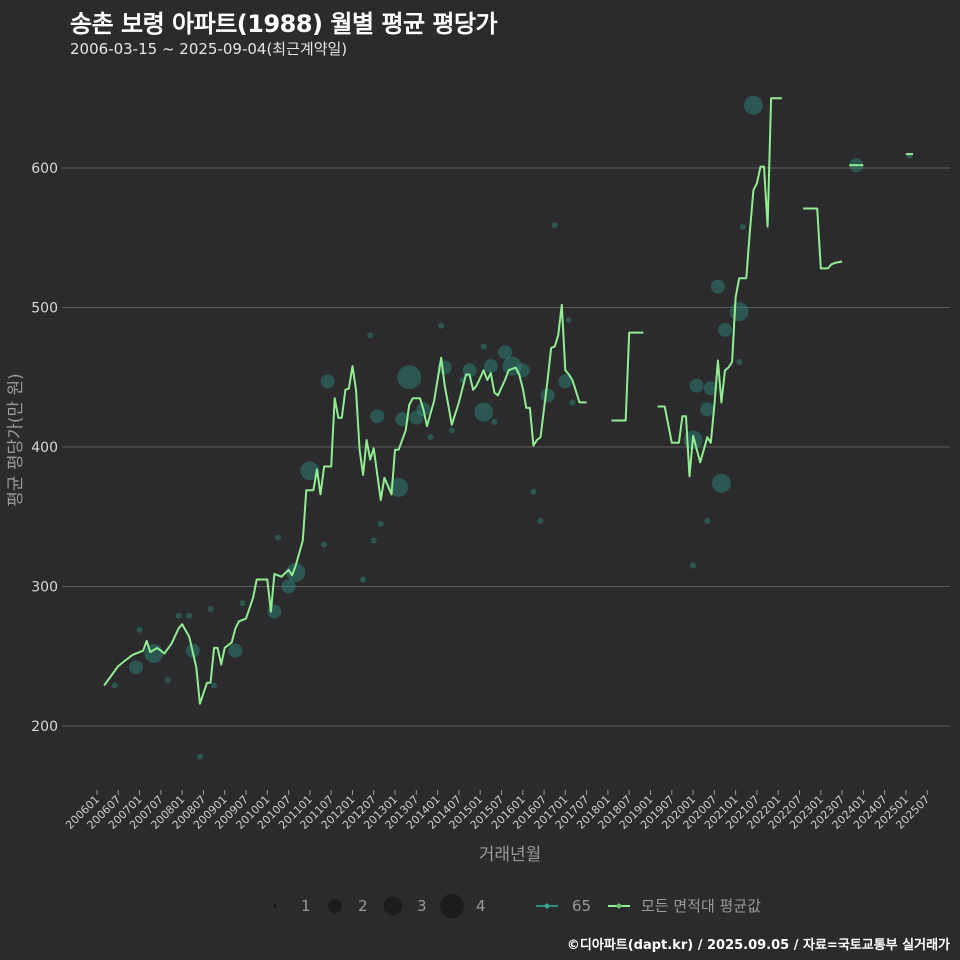 This screenshot has height=960, width=960. I want to click on y-tick-label: 600, so click(44, 169).